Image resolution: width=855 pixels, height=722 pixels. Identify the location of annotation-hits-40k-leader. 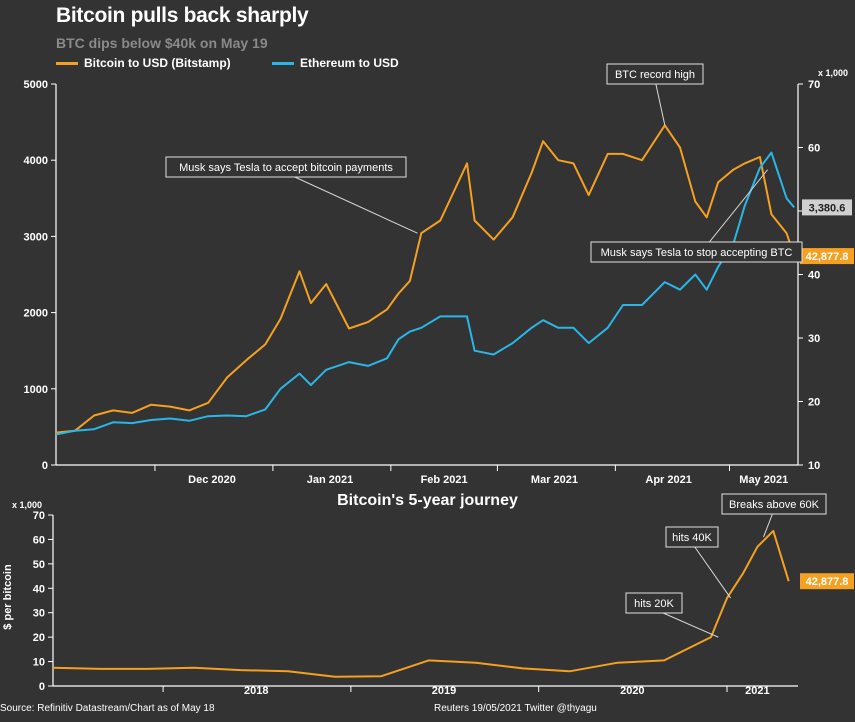
(711, 570).